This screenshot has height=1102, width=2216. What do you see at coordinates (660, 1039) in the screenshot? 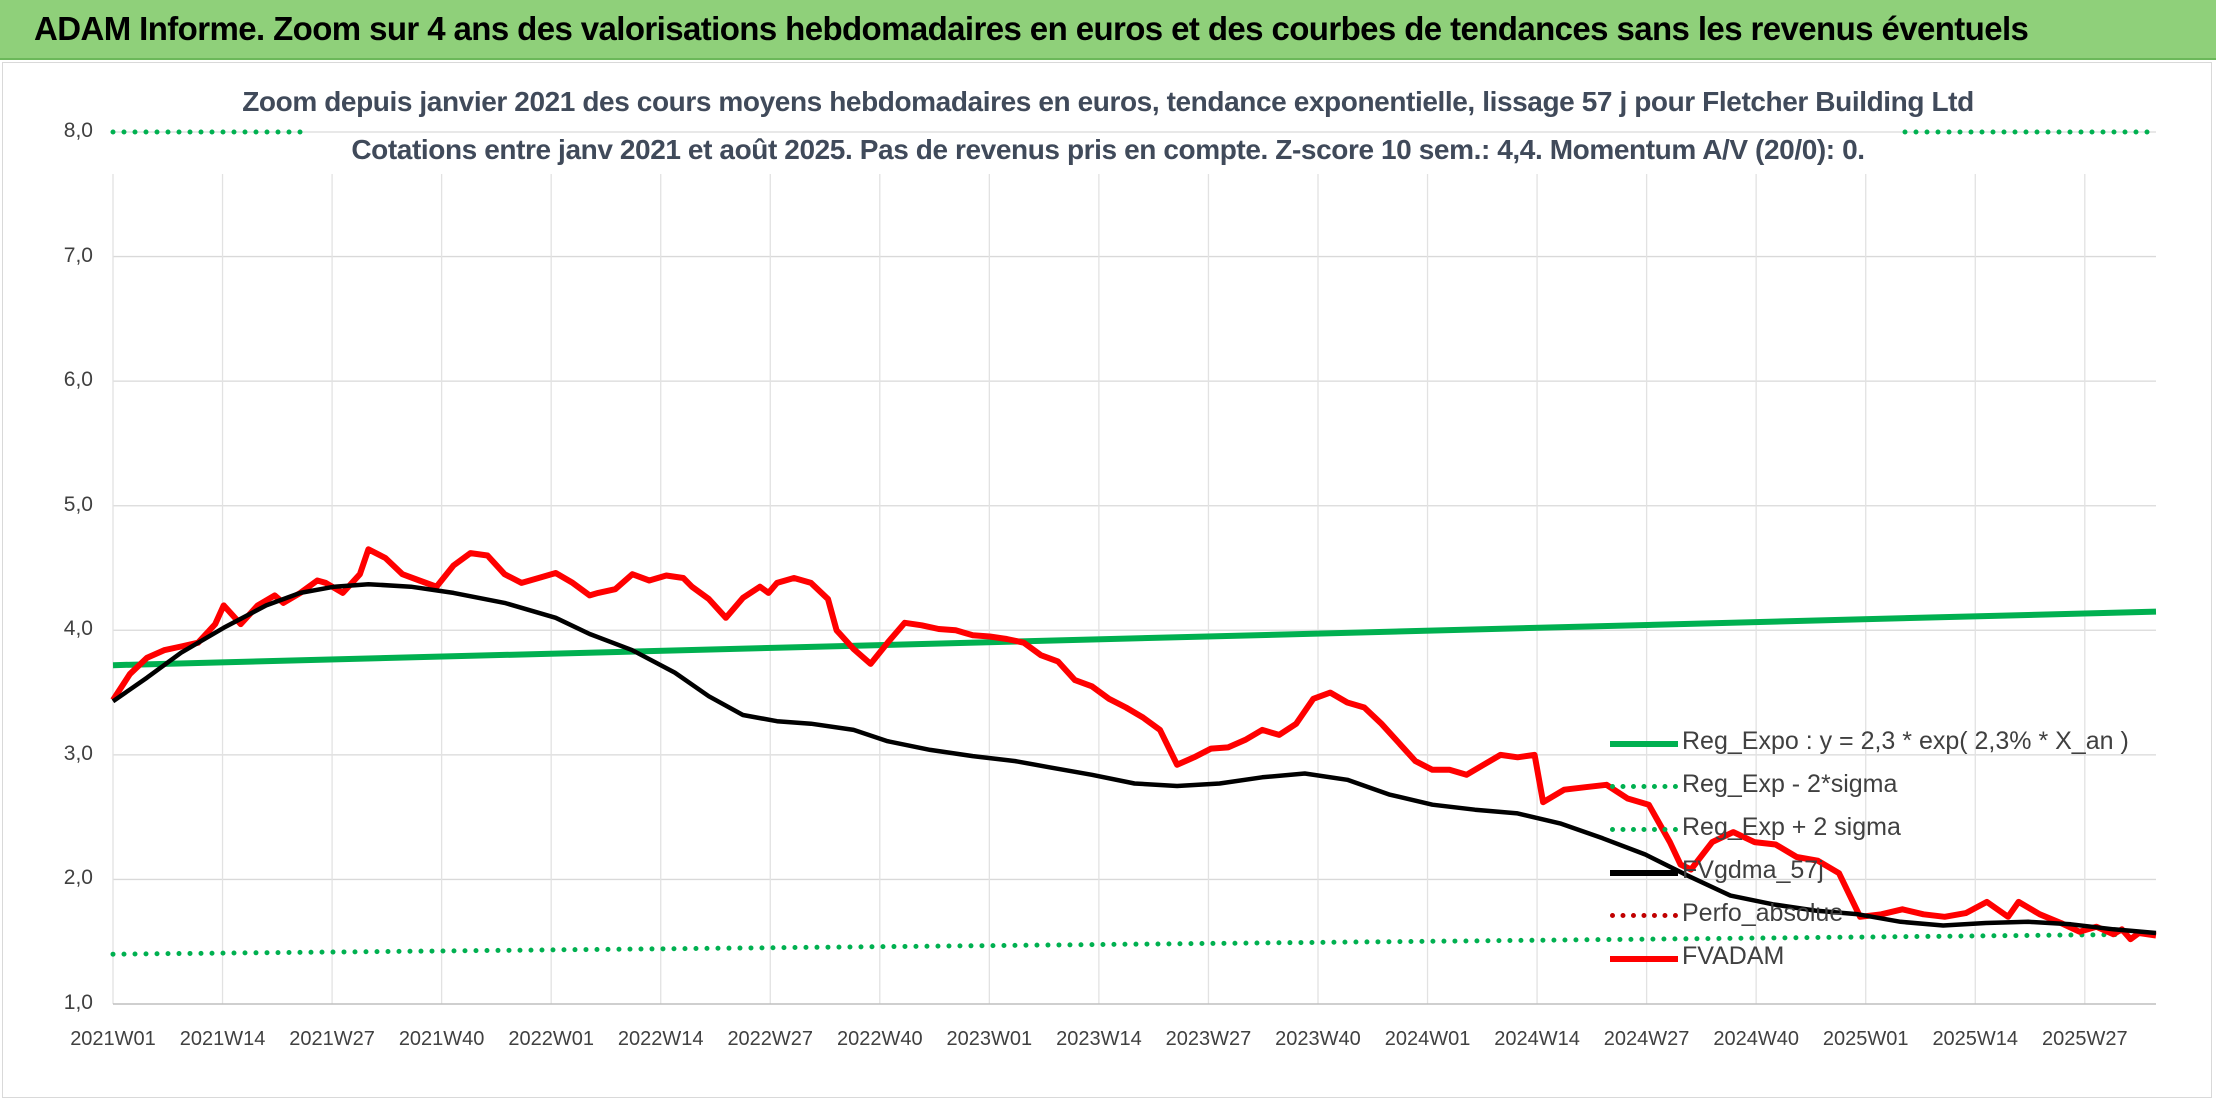
I see `x-tick-label: 2022W14` at bounding box center [660, 1039].